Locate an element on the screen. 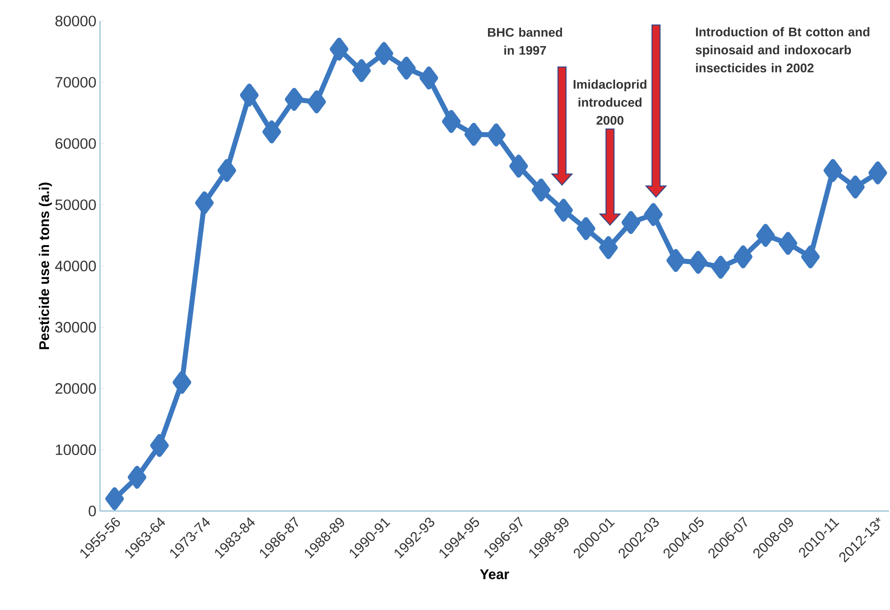  y-tick-label: 20000 is located at coordinates (76, 388).